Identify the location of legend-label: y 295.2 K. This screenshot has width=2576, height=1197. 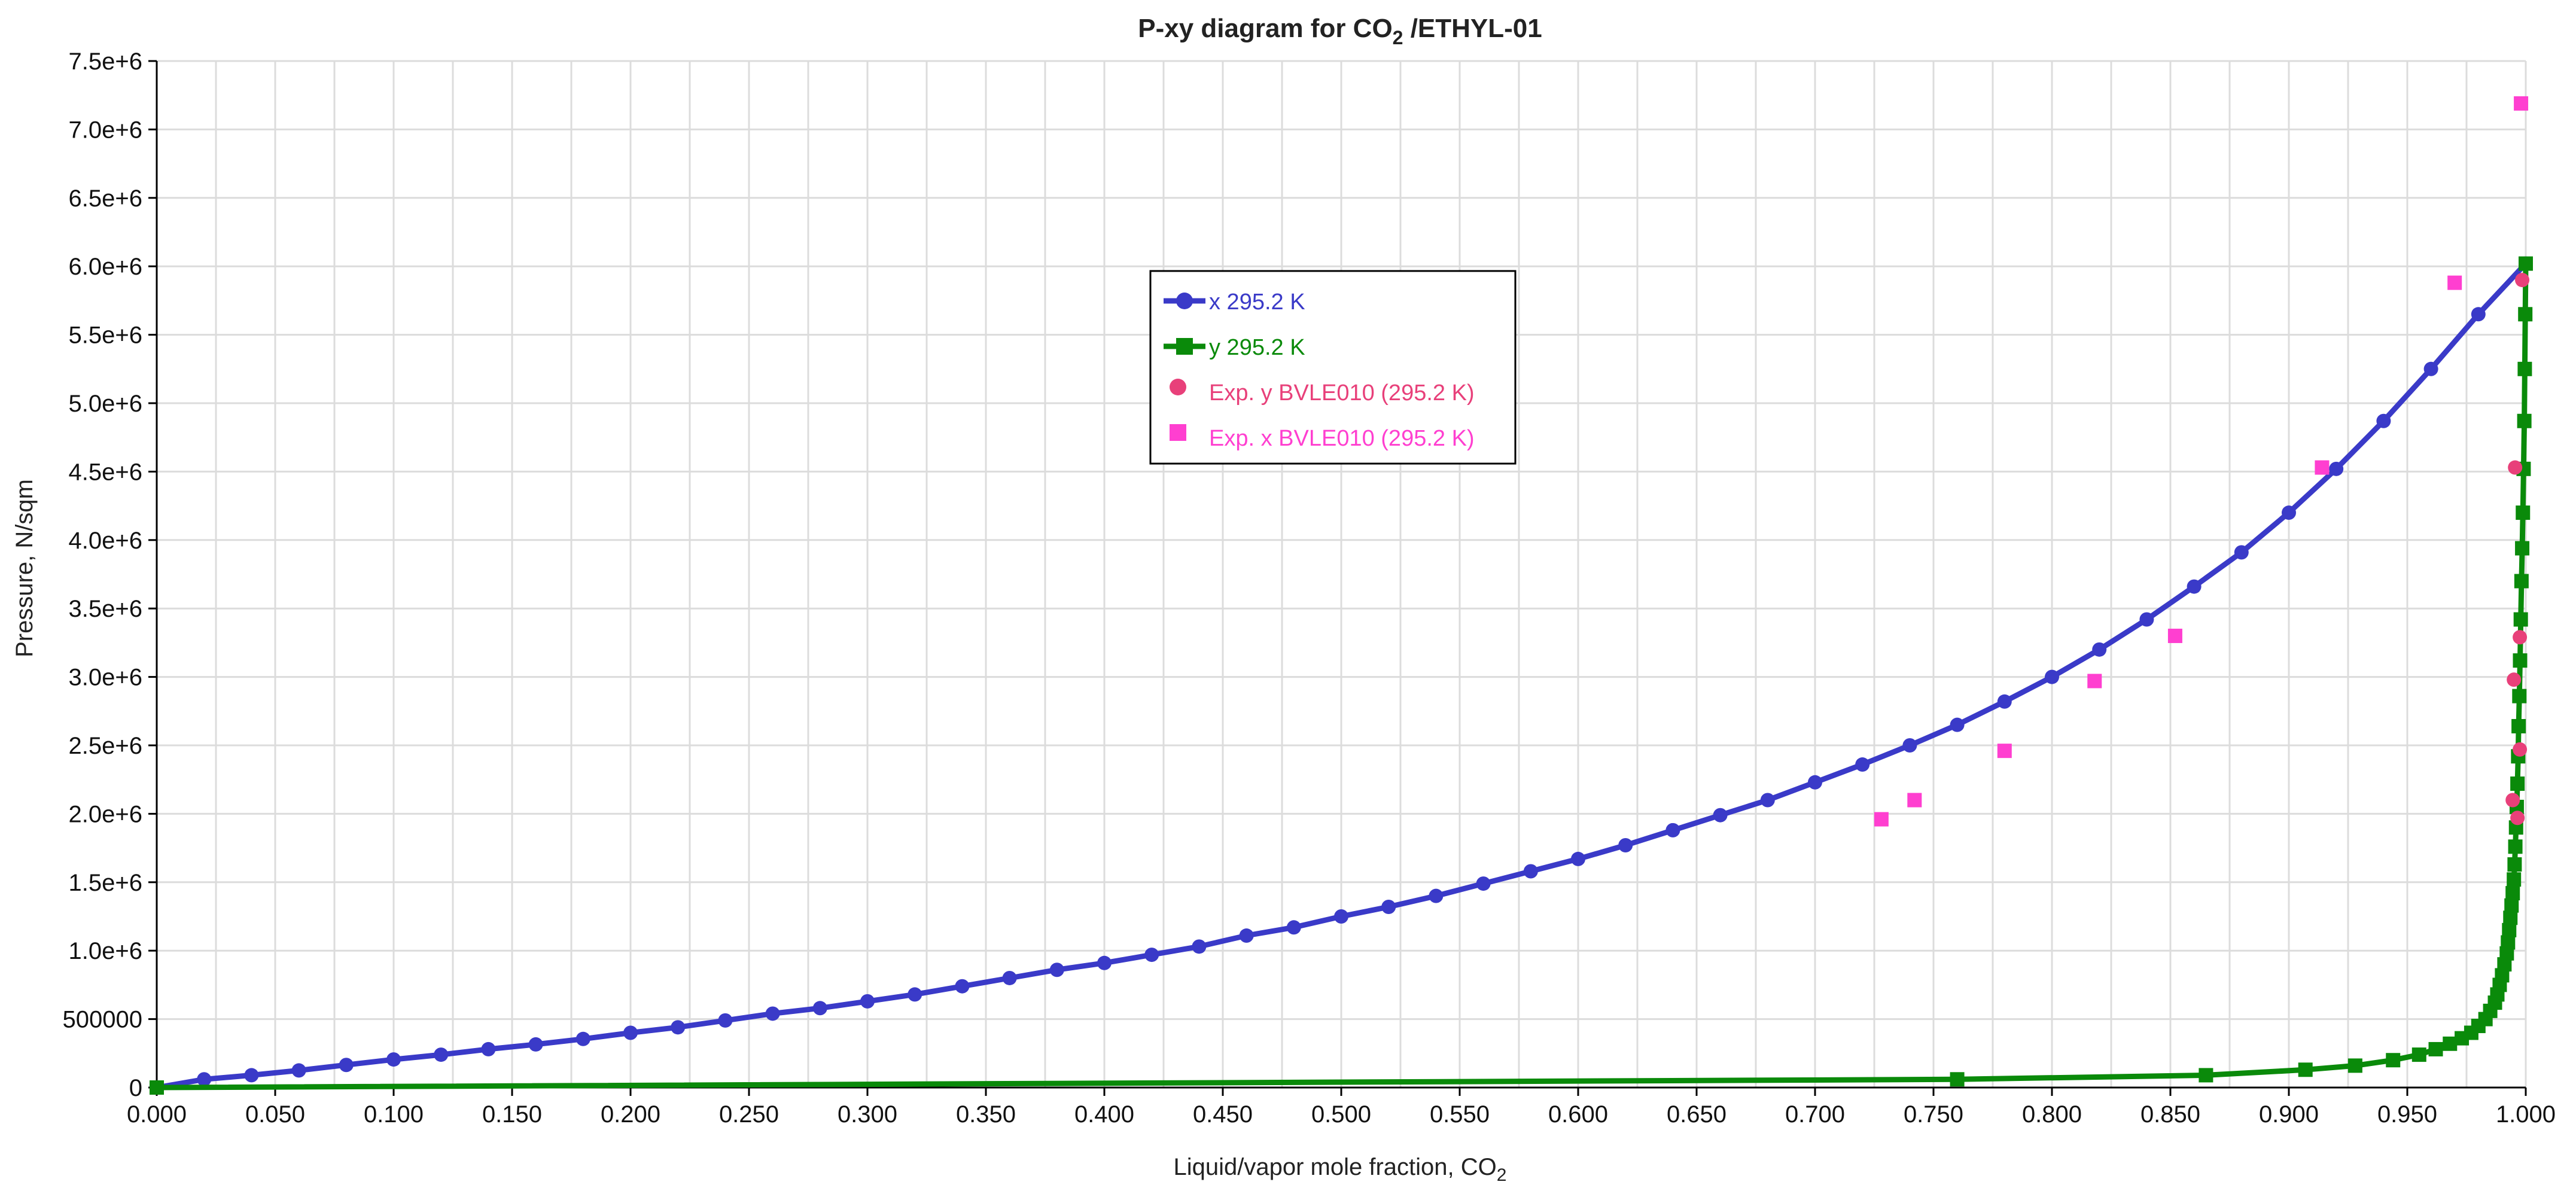
(1257, 347).